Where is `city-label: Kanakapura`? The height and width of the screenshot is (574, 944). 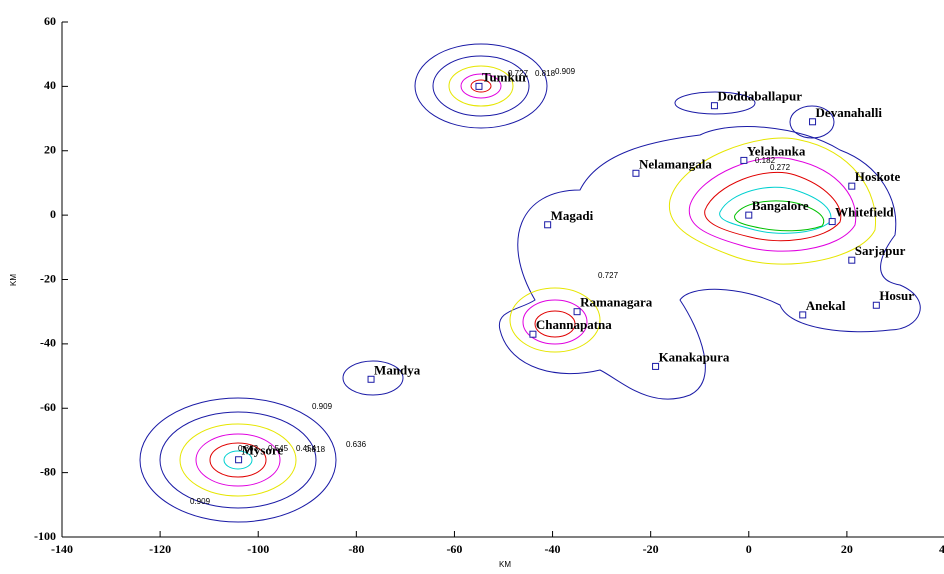 city-label: Kanakapura is located at coordinates (694, 356).